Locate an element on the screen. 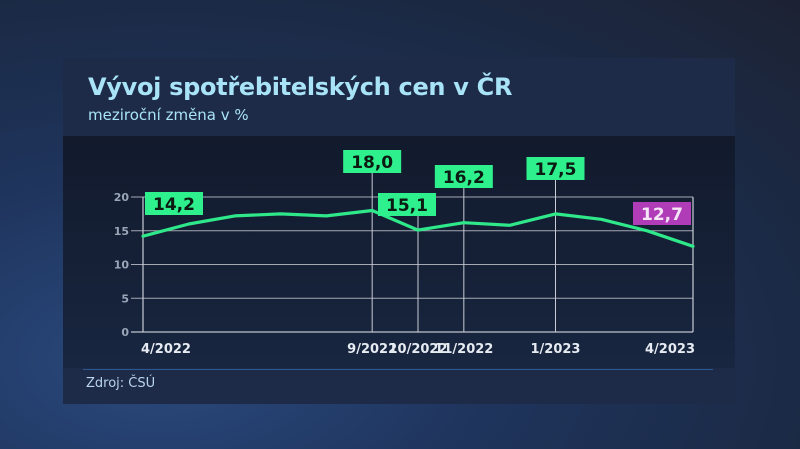 Image resolution: width=800 pixels, height=449 pixels. value-label: 14,2 is located at coordinates (174, 203).